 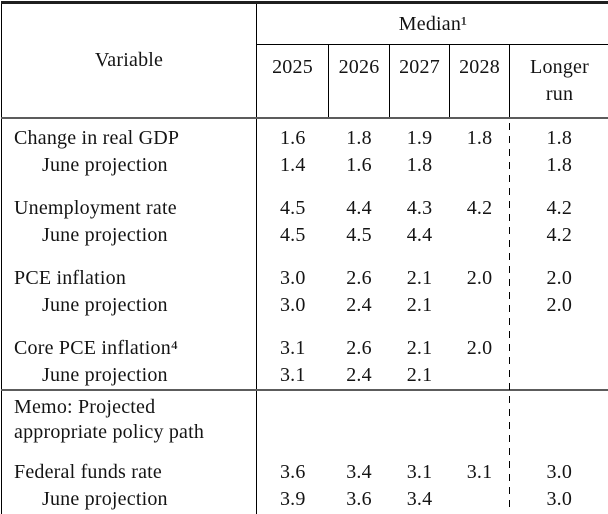 What do you see at coordinates (129, 208) in the screenshot?
I see `row-label: Unemployment rate` at bounding box center [129, 208].